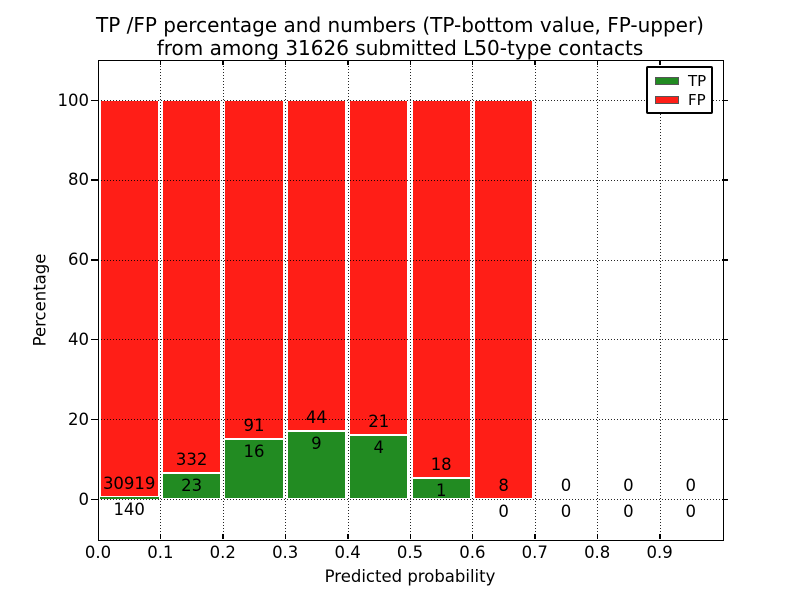  What do you see at coordinates (379, 448) in the screenshot?
I see `tp-count-label: 4` at bounding box center [379, 448].